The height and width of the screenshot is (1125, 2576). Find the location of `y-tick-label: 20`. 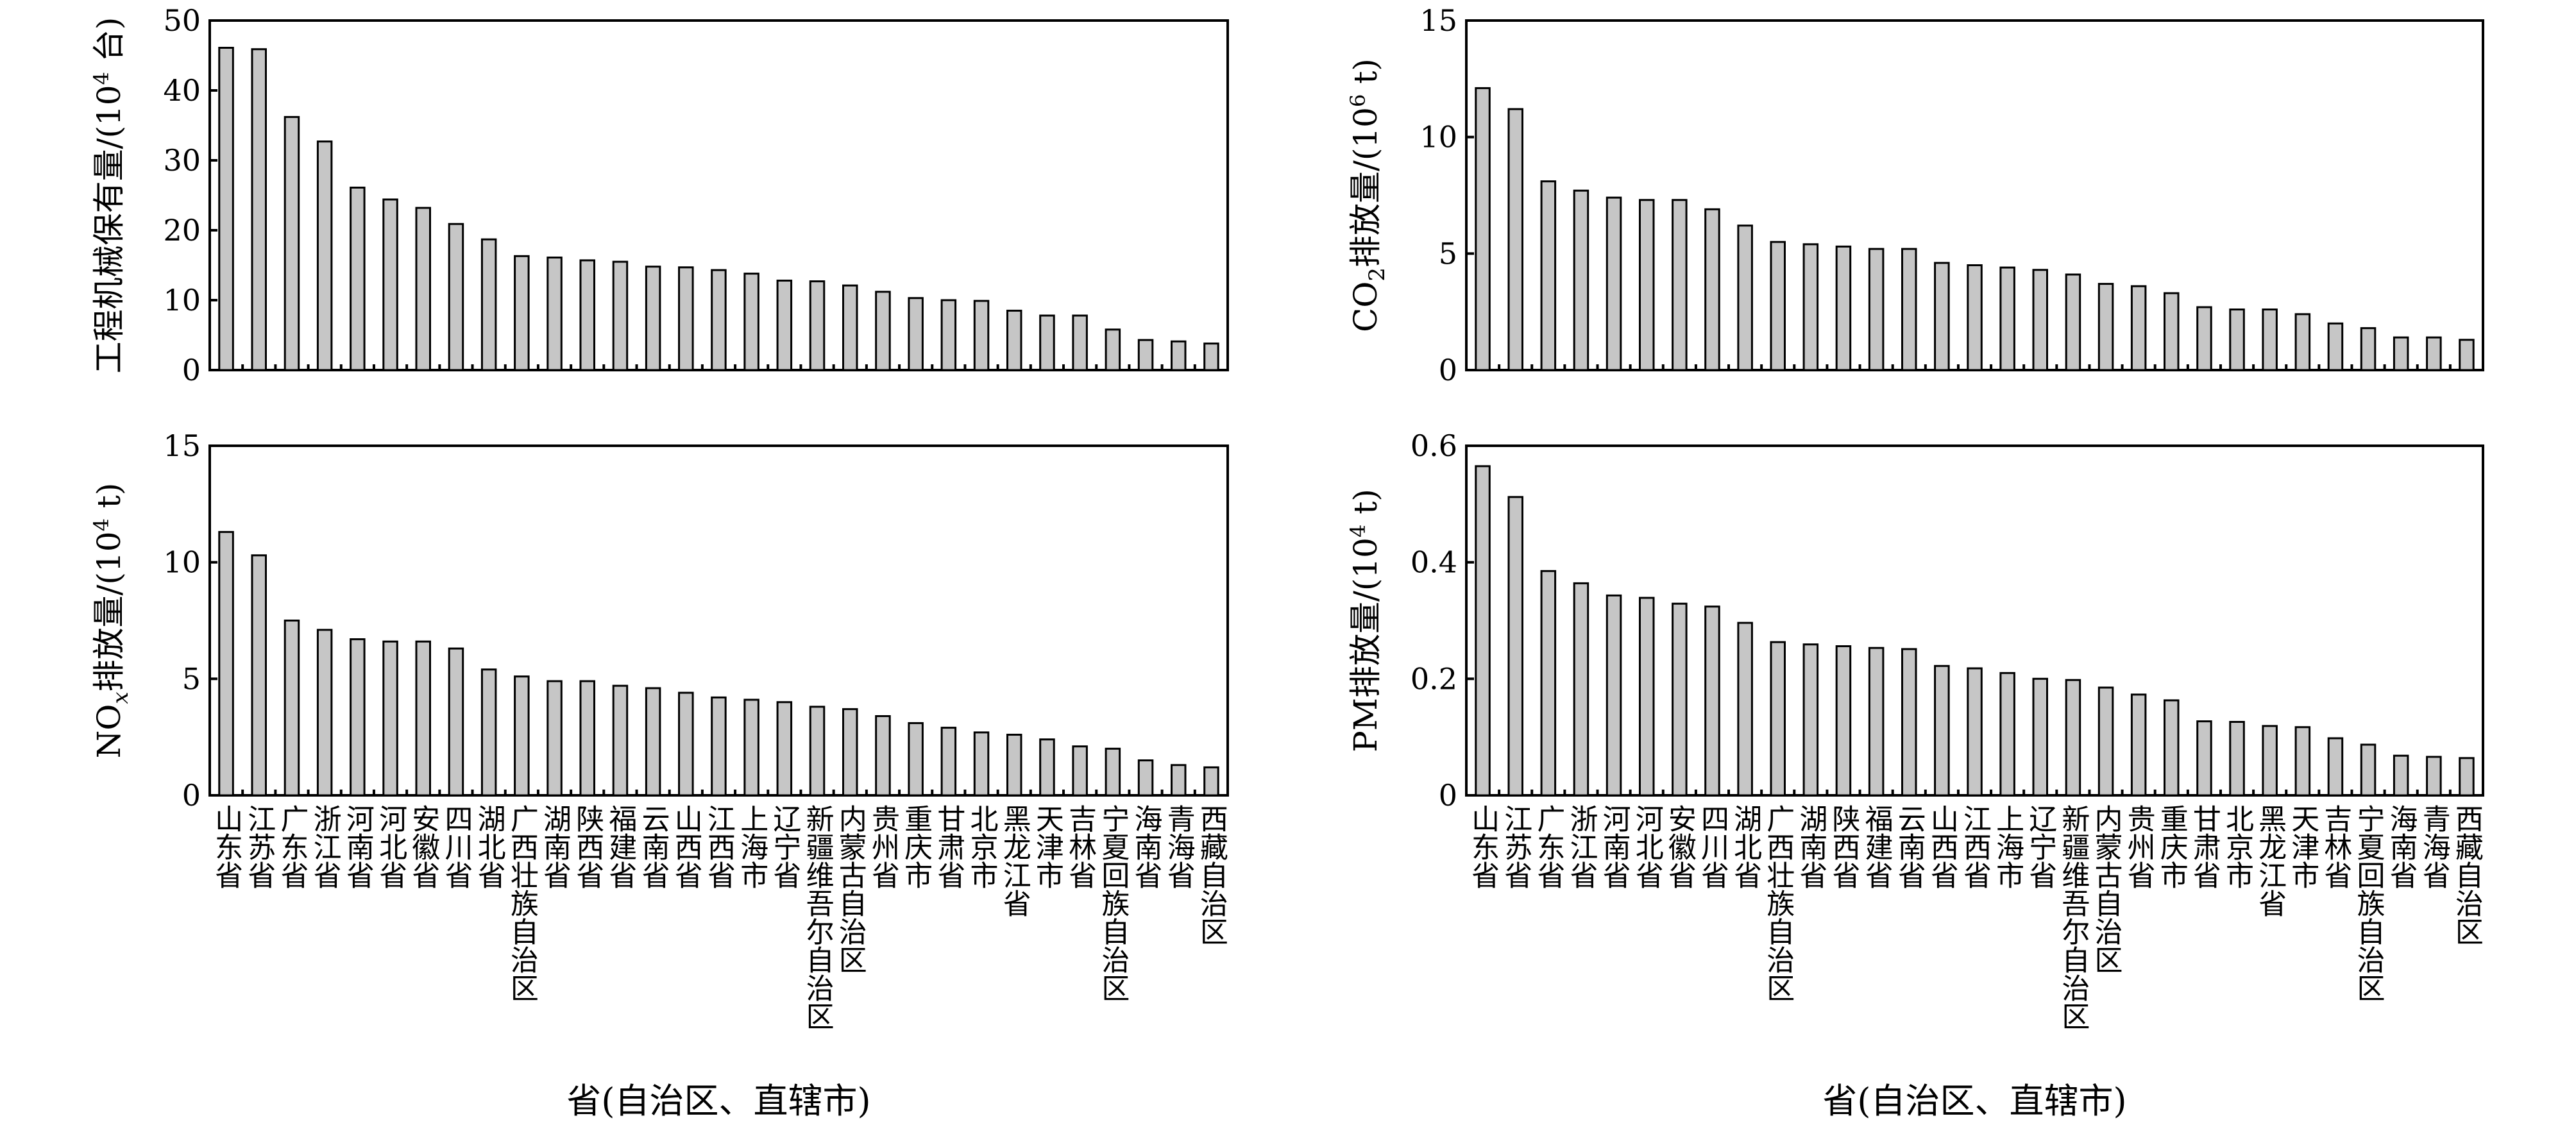

y-tick-label: 20 is located at coordinates (182, 230).